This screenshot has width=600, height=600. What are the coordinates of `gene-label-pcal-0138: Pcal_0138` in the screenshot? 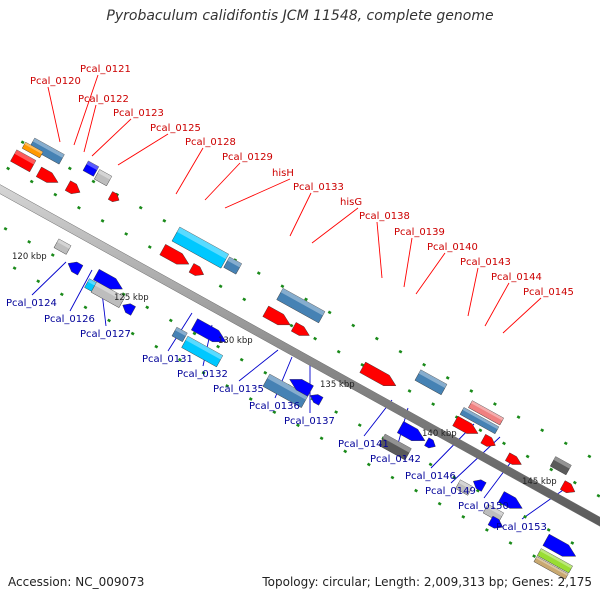 It's located at (384, 216).